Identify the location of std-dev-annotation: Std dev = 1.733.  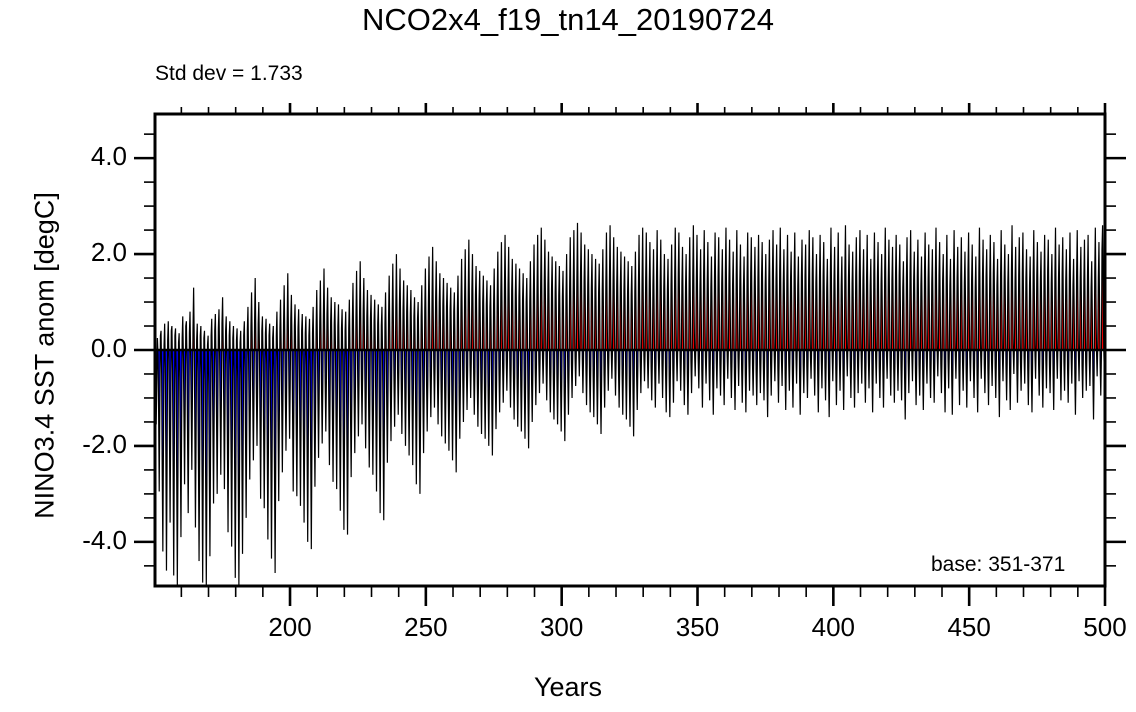
(229, 73).